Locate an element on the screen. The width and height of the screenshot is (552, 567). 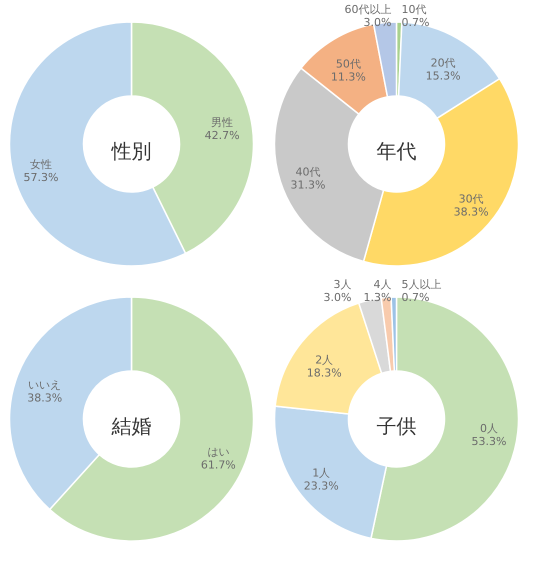
slice-label: いいえ is located at coordinates (45, 385).